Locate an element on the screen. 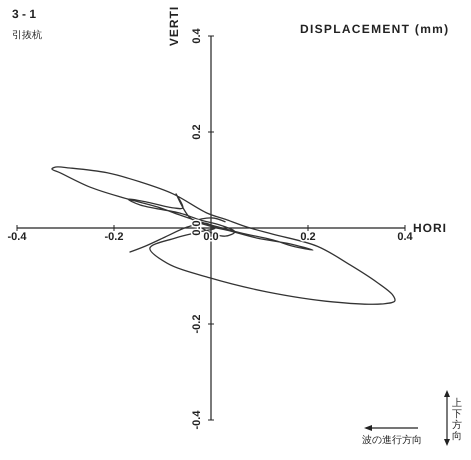 Image resolution: width=471 pixels, height=460 pixels. x-tick-label: -0.4 is located at coordinates (18, 237).